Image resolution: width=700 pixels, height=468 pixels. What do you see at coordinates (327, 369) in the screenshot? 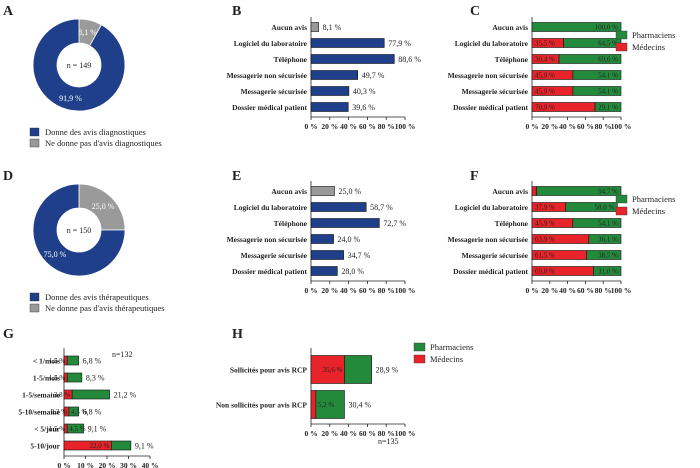
I see `bar-medecins` at bounding box center [327, 369].